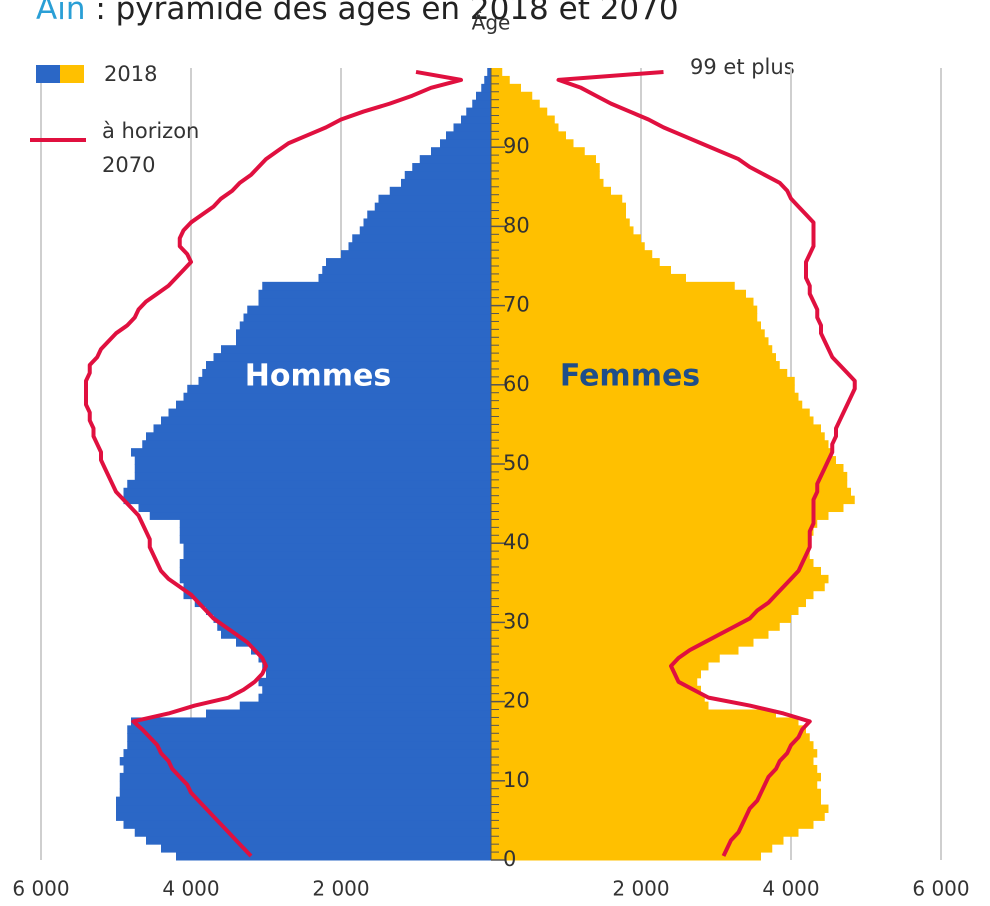 The width and height of the screenshot is (990, 906). Describe the element at coordinates (357, 13) in the screenshot. I see `chart-title: Ain : pyramide des âges en 2018 et 2070` at that location.